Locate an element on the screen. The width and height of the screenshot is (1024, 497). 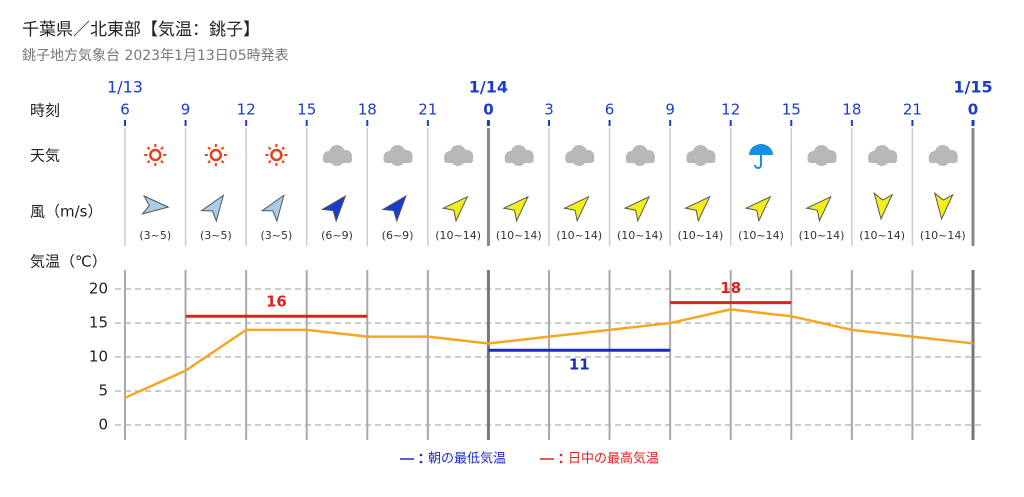
umbrella-handle is located at coordinates (758, 162).